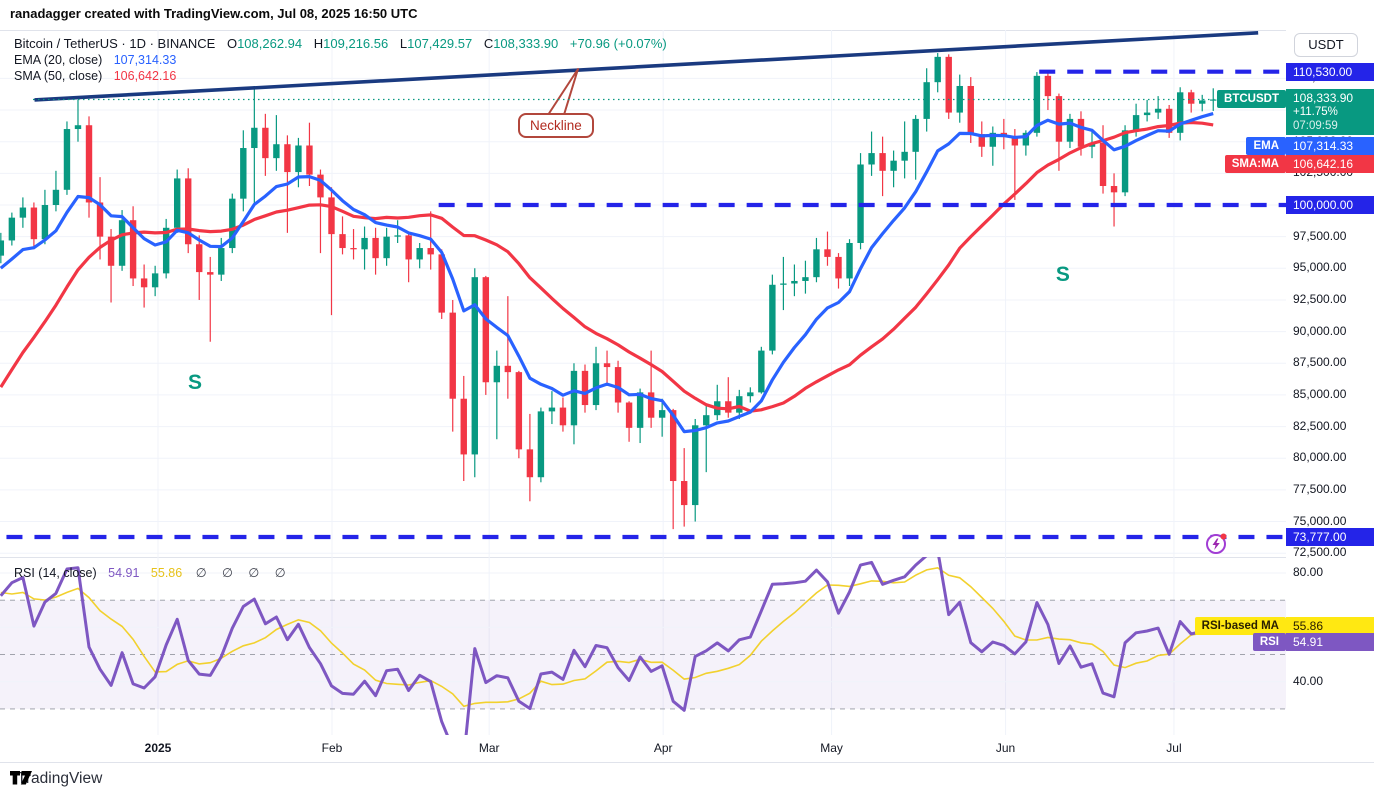 The width and height of the screenshot is (1374, 801). What do you see at coordinates (1062, 275) in the screenshot?
I see `support-s-mark-2: S` at bounding box center [1062, 275].